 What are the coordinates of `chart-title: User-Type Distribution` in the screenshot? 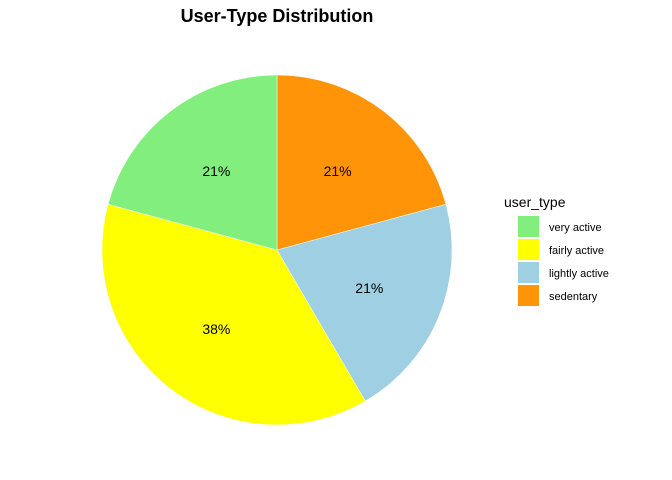 It's located at (277, 16).